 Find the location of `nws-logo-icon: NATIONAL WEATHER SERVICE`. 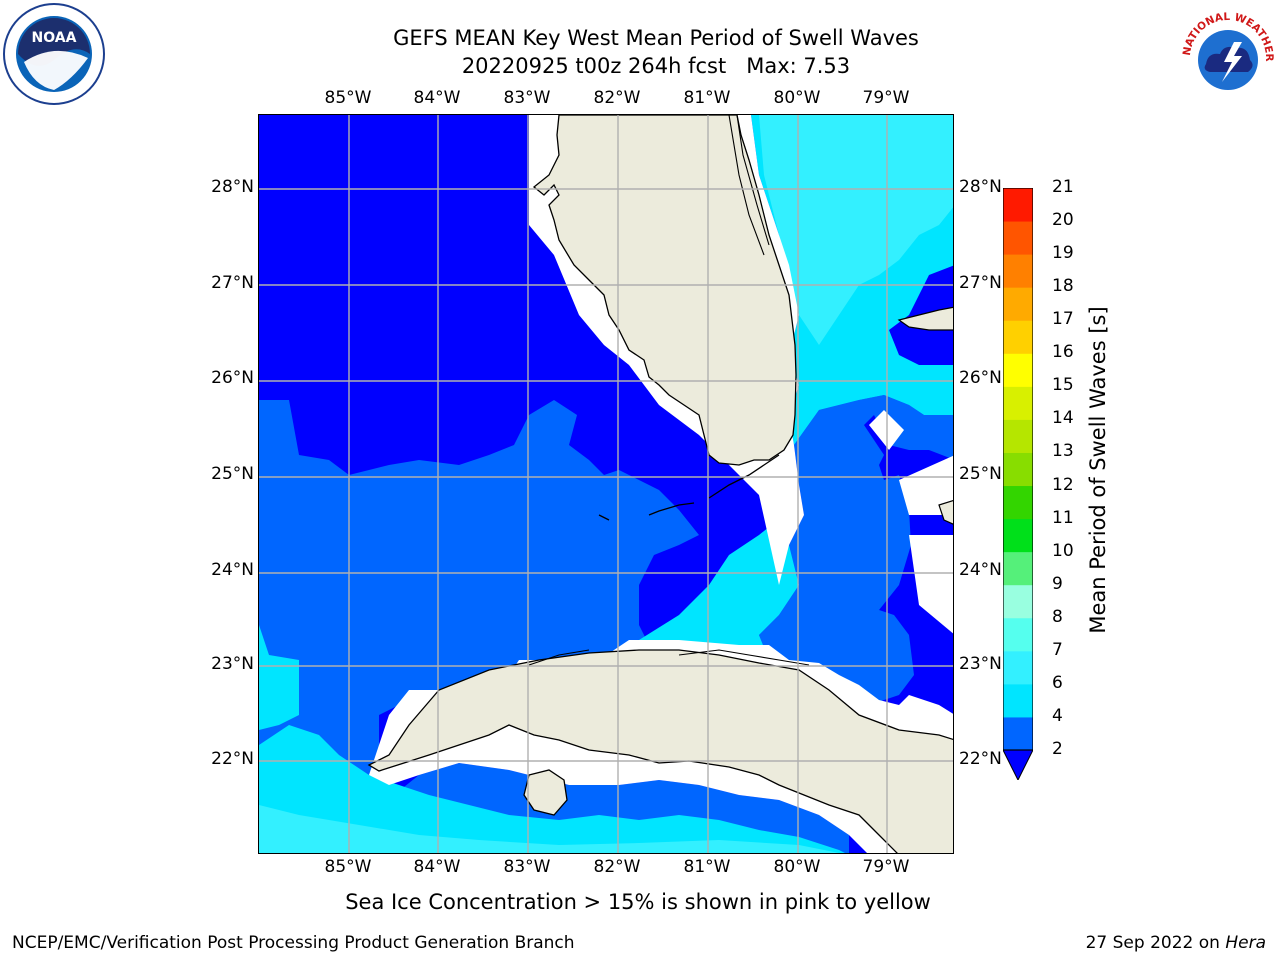

nws-logo-icon: NATIONAL WEATHER SERVICE is located at coordinates (1227, 53).